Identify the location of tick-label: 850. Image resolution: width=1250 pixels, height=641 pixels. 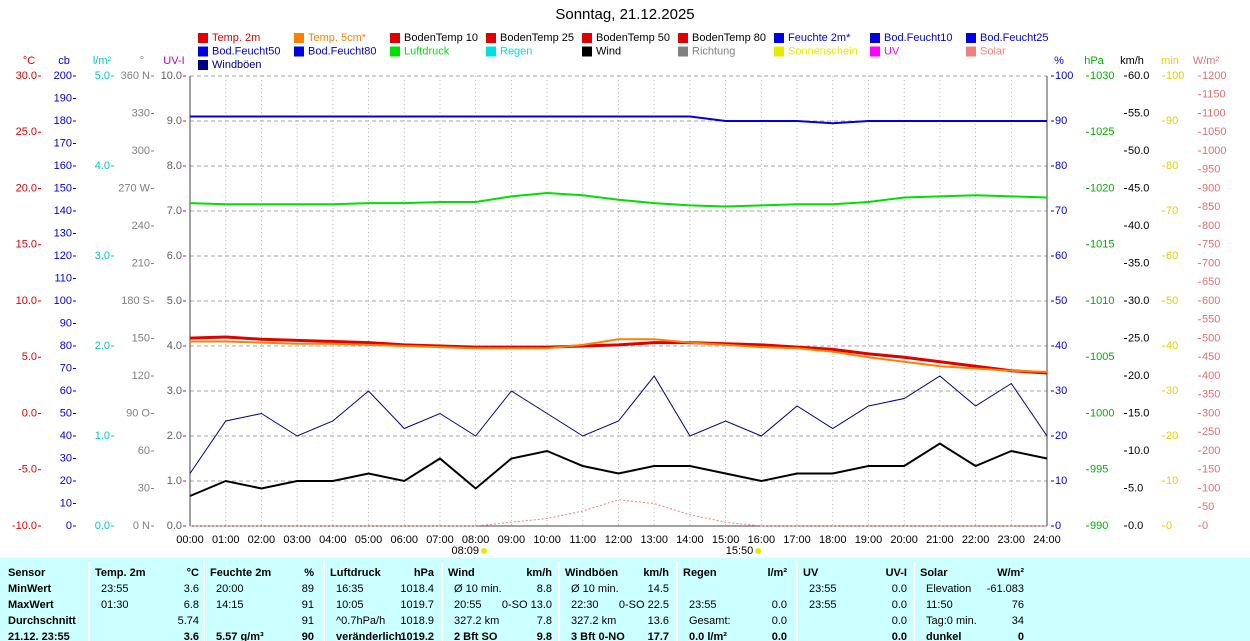
(1211, 207).